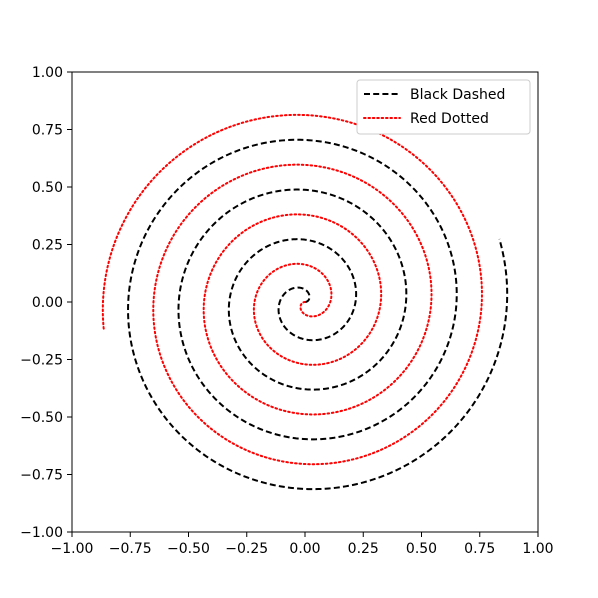 This screenshot has height=598, width=598. Describe the element at coordinates (41, 418) in the screenshot. I see `y-tick-label: −0.50` at that location.